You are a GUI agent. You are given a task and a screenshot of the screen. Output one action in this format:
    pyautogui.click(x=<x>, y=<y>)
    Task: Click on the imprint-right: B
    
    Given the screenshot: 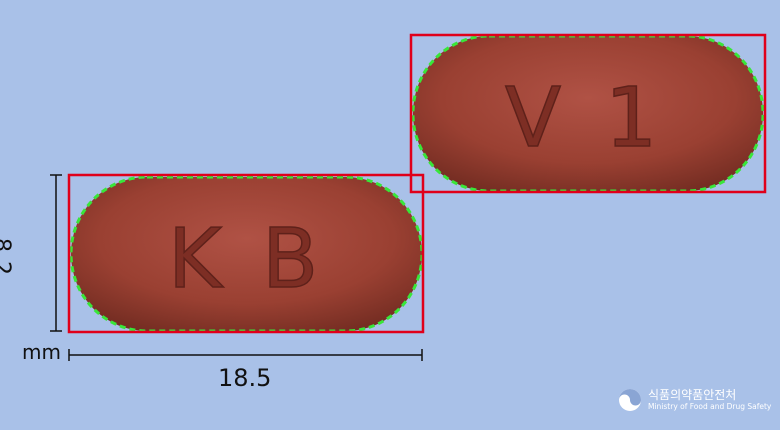 What is the action you would take?
    pyautogui.click(x=290, y=259)
    